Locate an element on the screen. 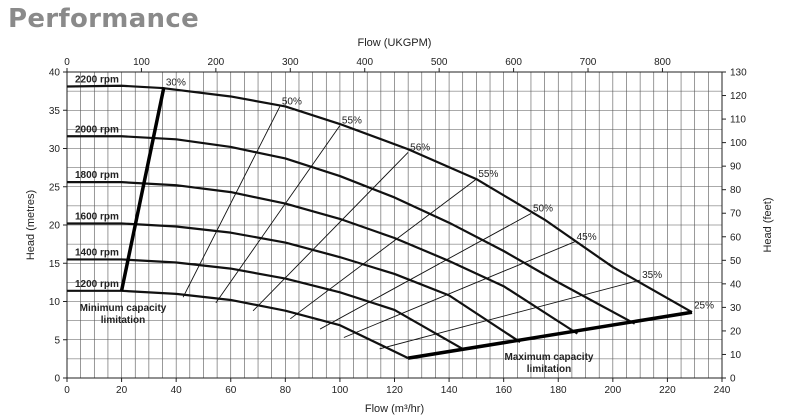 The image size is (793, 419). x2-tick-label: 600 is located at coordinates (513, 62).